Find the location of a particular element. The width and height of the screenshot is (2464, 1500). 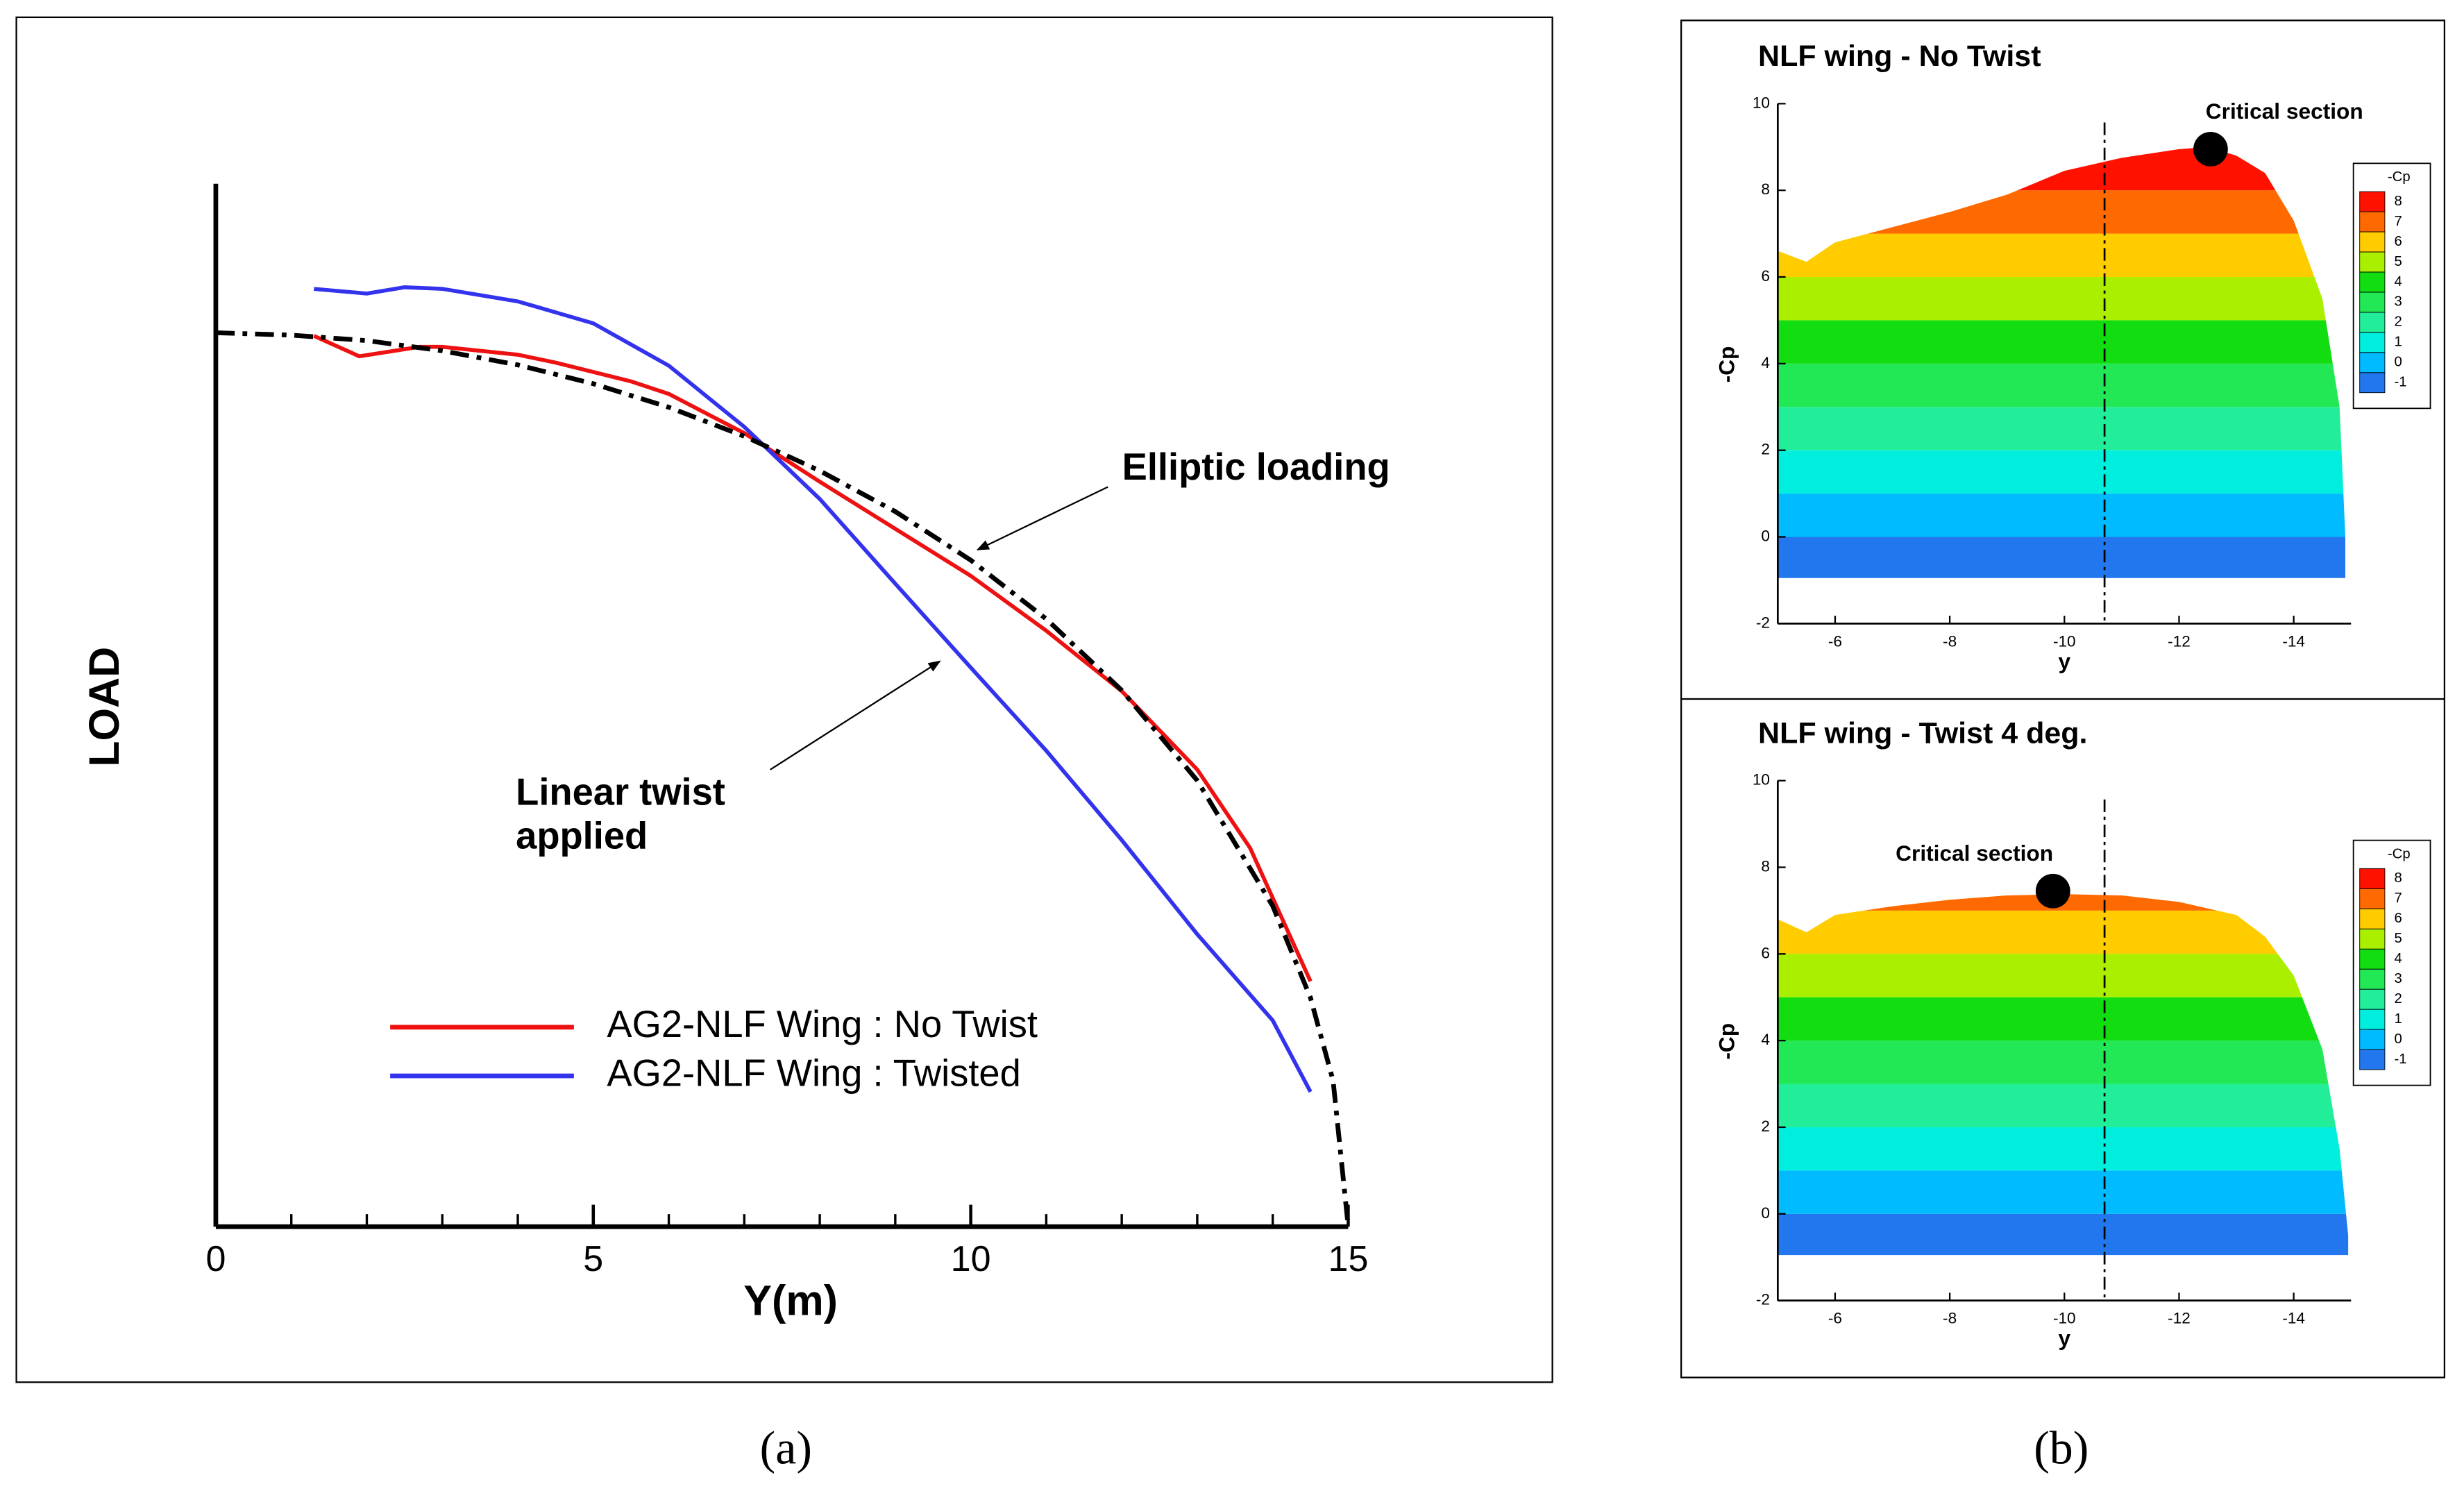

chart-title: NLF wing - No Twist is located at coordinates (1900, 56).